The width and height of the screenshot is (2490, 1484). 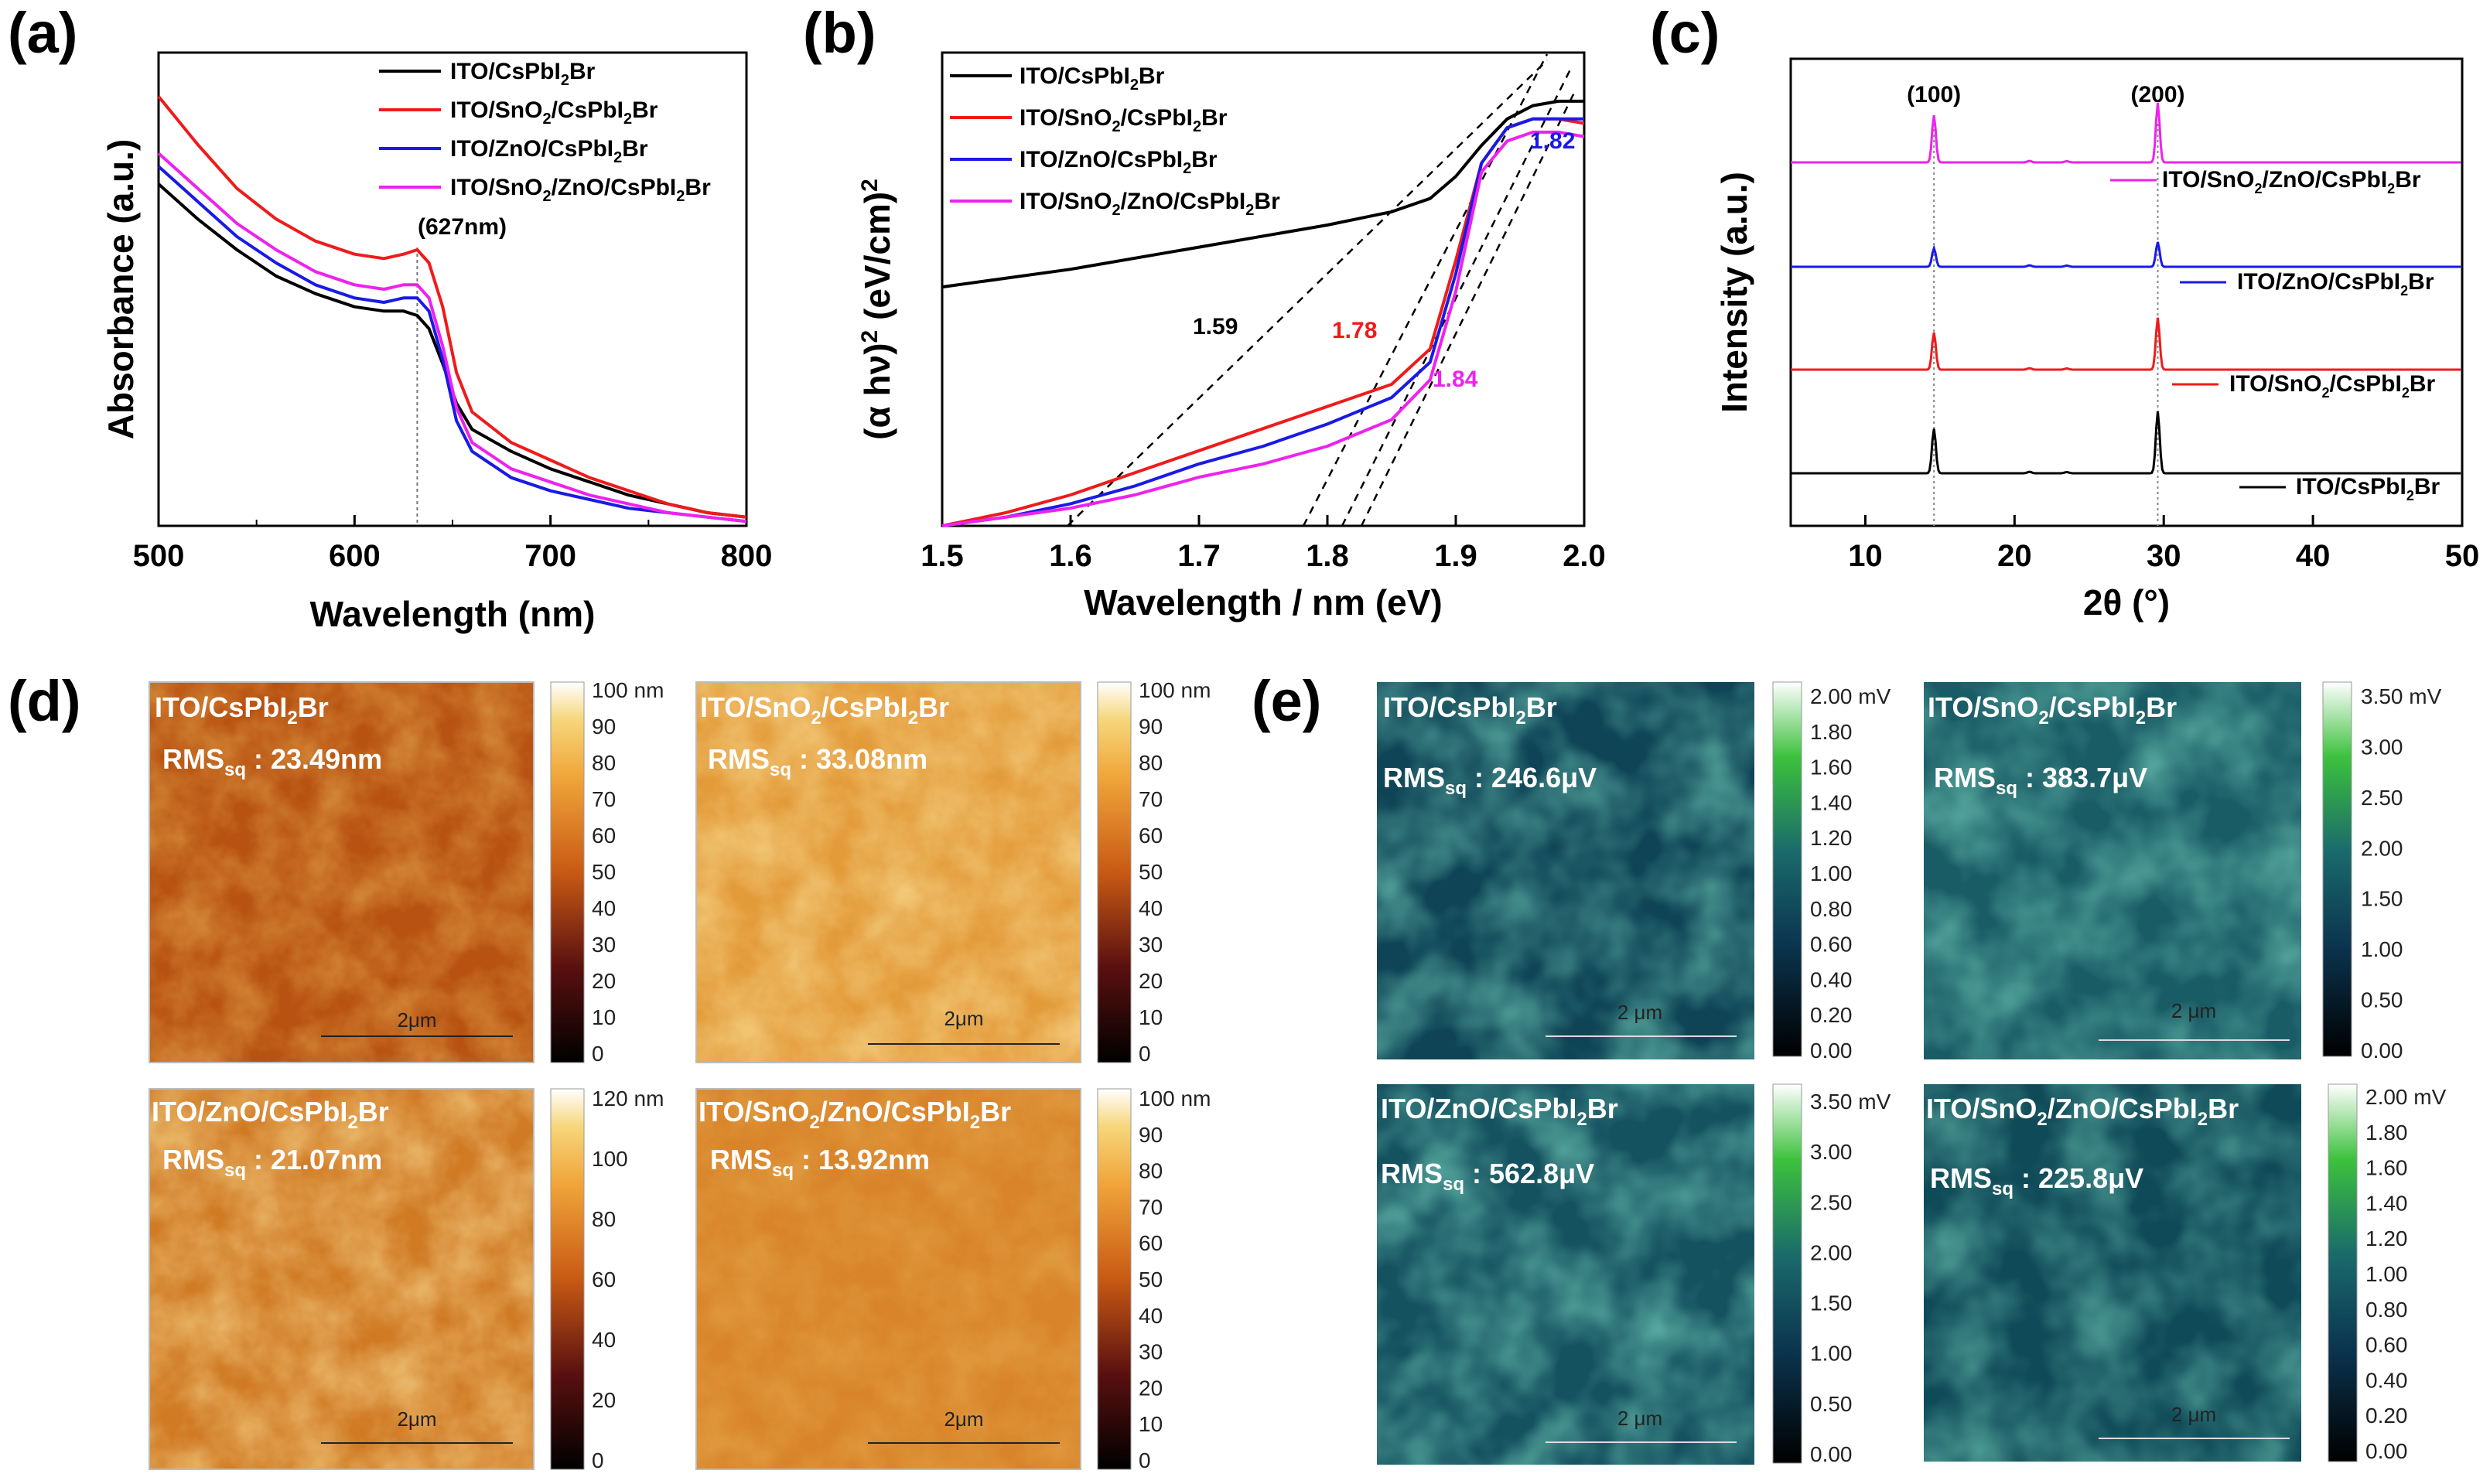 I want to click on x-ticks-a: 500 600 700 800, so click(x=452, y=544).